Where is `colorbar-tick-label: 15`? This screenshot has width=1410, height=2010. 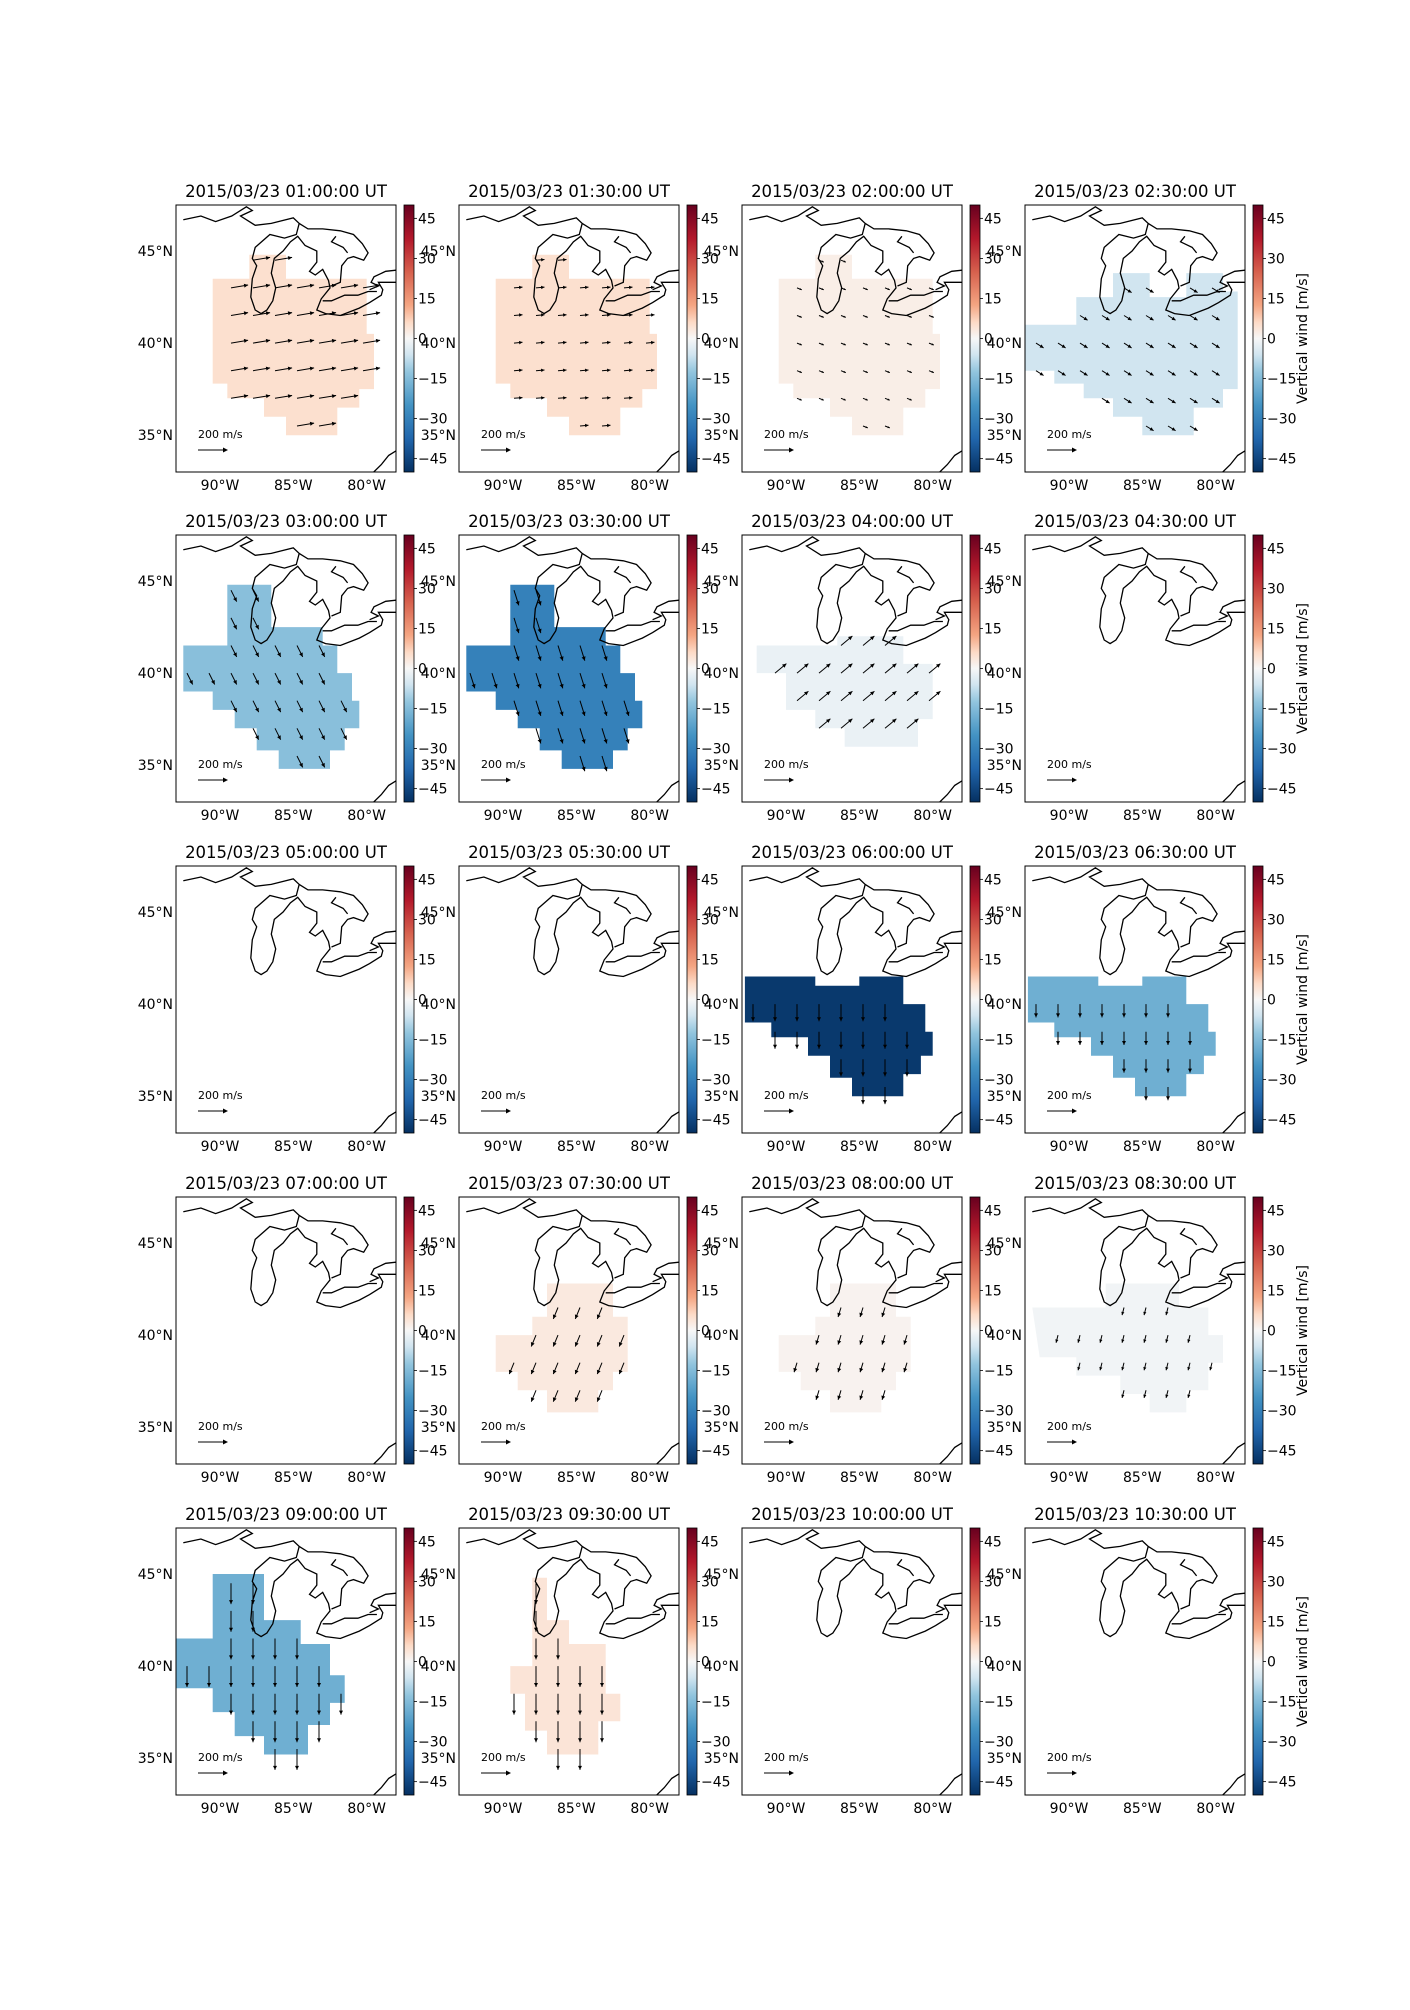 colorbar-tick-label: 15 is located at coordinates (993, 299).